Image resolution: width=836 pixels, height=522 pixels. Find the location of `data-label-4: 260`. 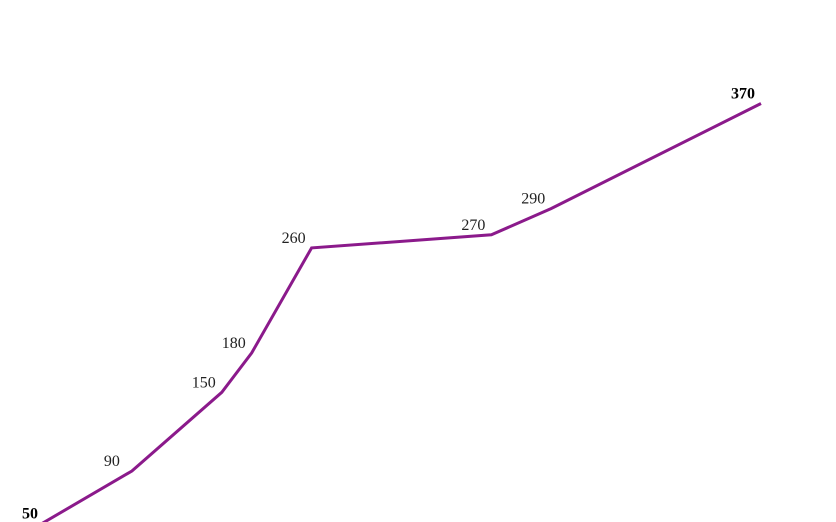

data-label-4: 260 is located at coordinates (294, 238).